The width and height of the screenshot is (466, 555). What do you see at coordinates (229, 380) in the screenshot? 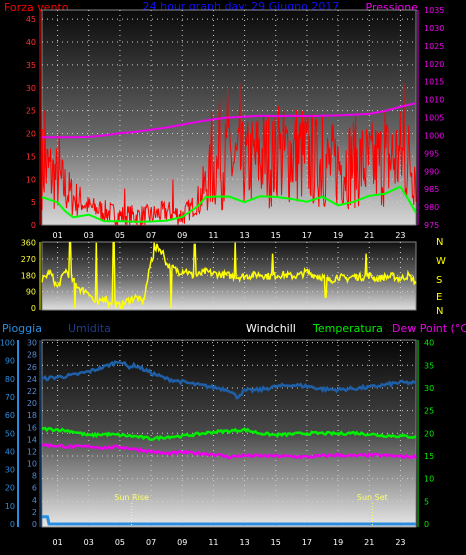
I see `humidity-line` at bounding box center [229, 380].